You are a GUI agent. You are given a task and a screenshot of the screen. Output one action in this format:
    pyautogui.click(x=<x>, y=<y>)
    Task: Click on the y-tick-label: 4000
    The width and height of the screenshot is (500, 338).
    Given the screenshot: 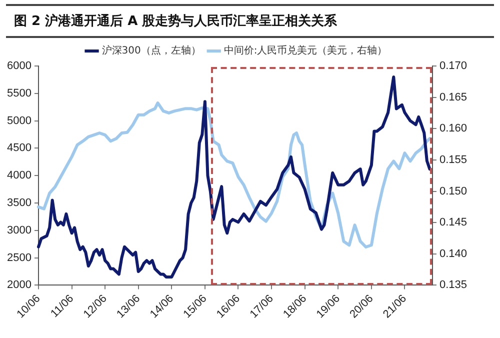 What is the action you would take?
    pyautogui.click(x=19, y=176)
    